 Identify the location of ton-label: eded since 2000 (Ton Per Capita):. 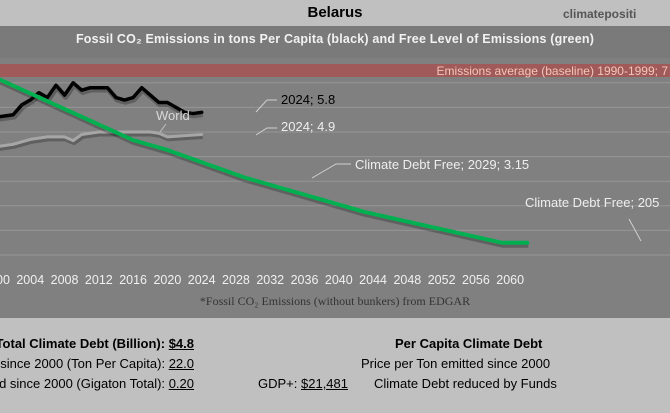
(83, 363).